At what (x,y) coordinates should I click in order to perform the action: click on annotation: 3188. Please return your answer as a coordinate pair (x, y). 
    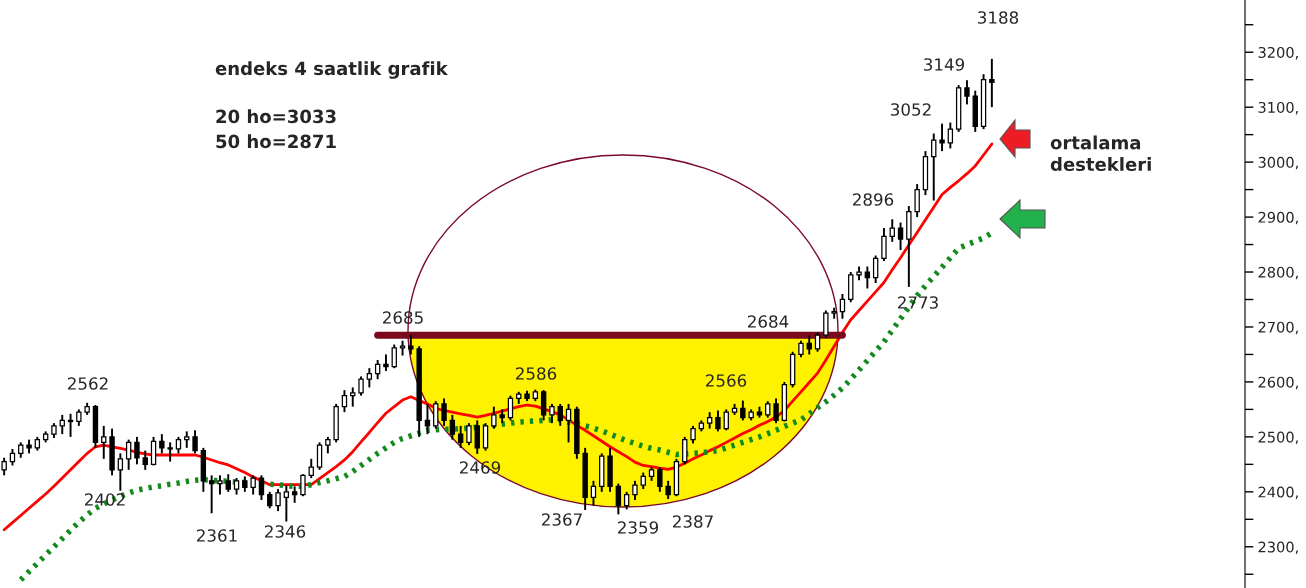
    Looking at the image, I should click on (998, 17).